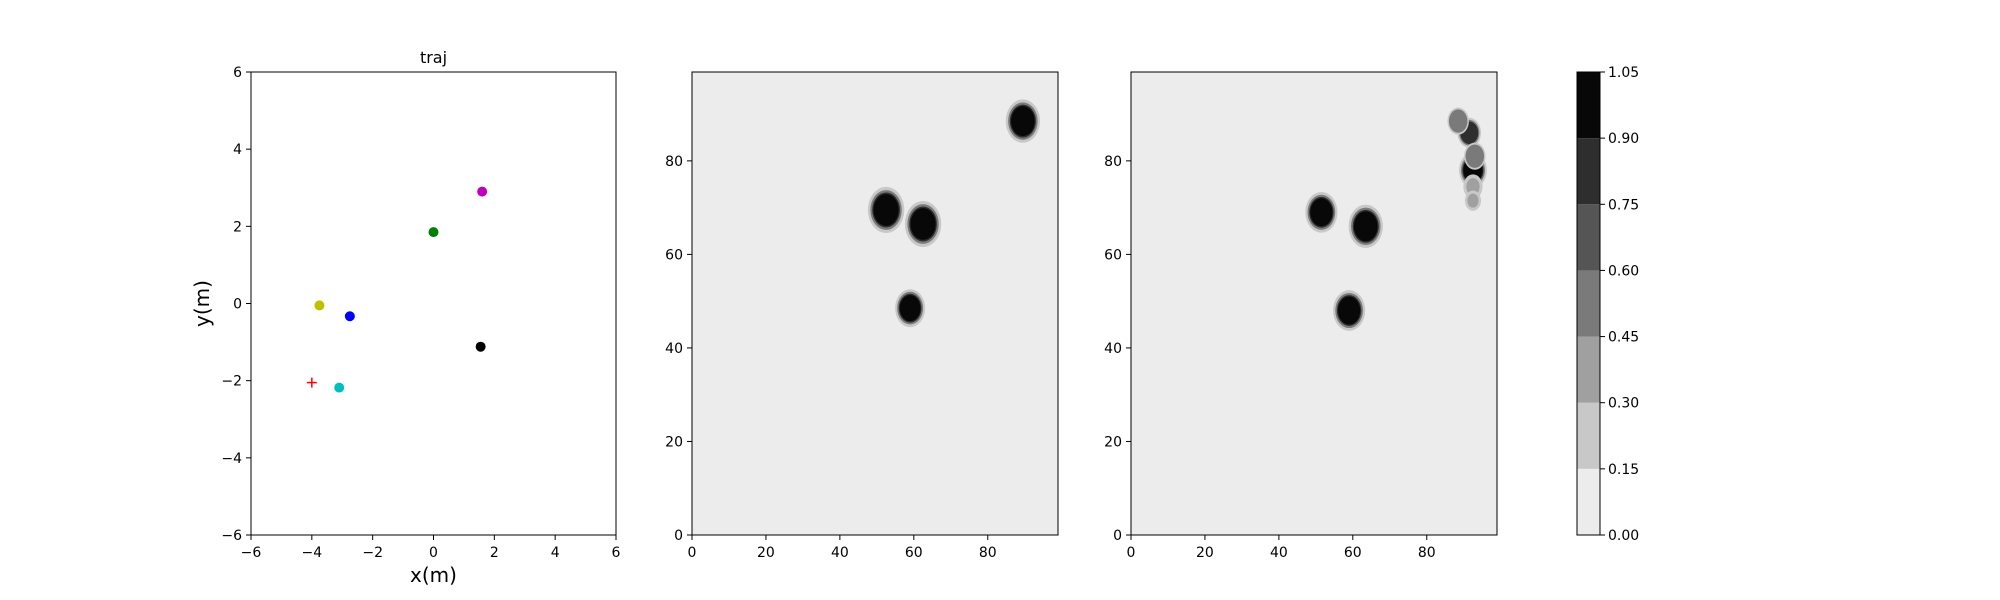  Describe the element at coordinates (311, 382) in the screenshot. I see `goal-marker-plus` at that location.